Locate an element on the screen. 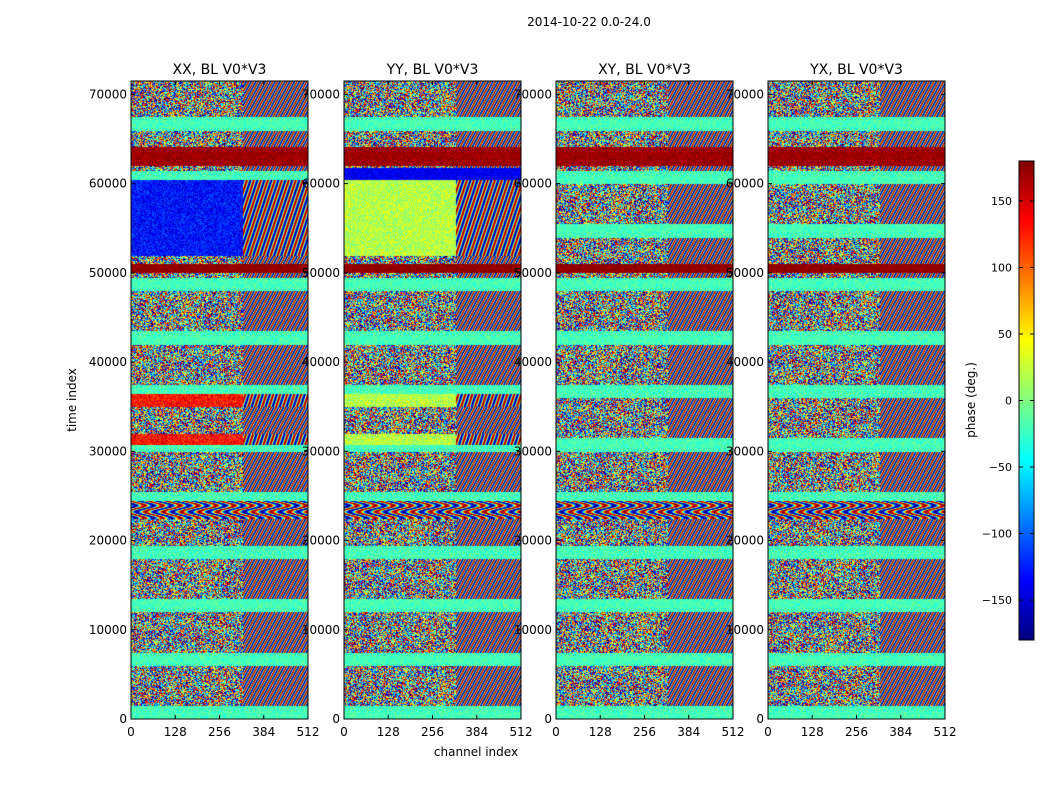  colorbar-tick-label: 0 is located at coordinates (1008, 401).